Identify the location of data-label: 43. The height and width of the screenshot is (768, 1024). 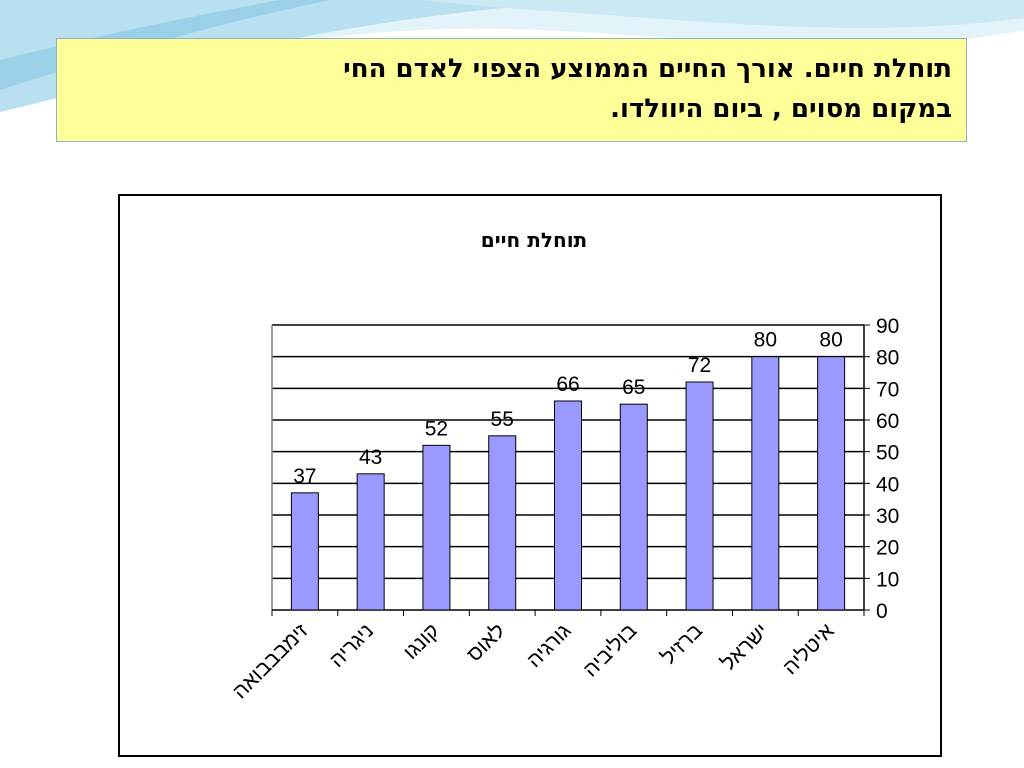
(370, 457).